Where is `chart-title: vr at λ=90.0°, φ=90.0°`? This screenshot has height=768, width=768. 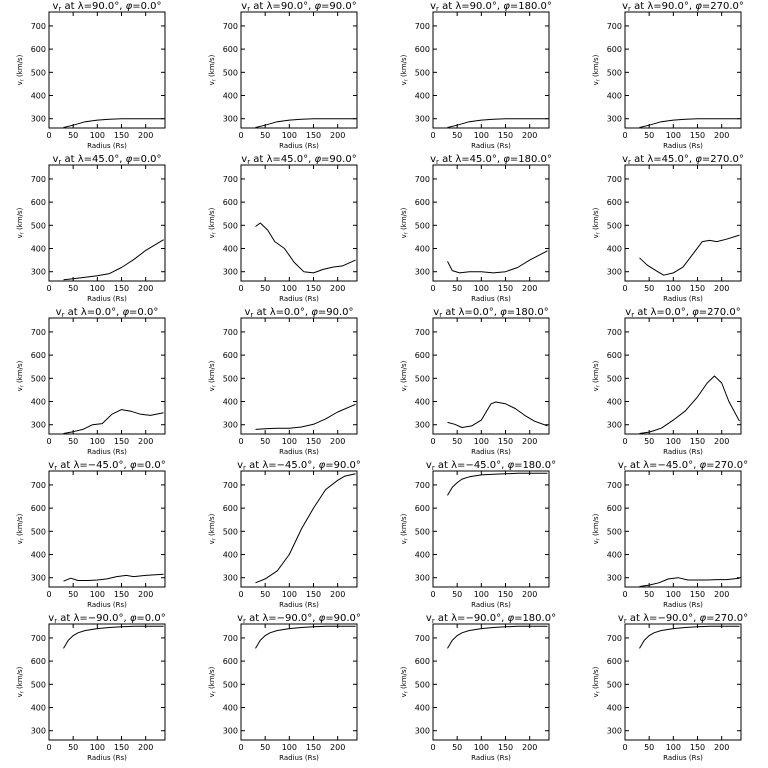
chart-title: vr at λ=90.0°, φ=90.0° is located at coordinates (298, 7).